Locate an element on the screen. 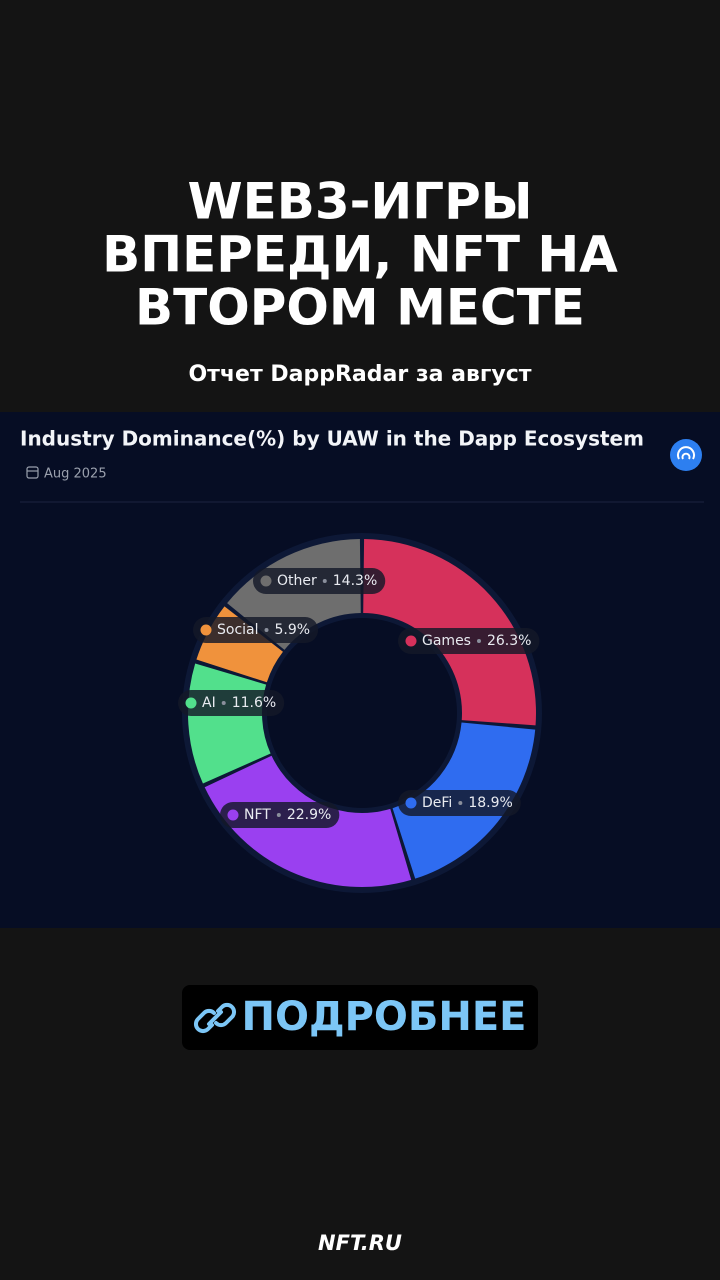 This screenshot has height=1280, width=720. label-value: 26.3% is located at coordinates (509, 641).